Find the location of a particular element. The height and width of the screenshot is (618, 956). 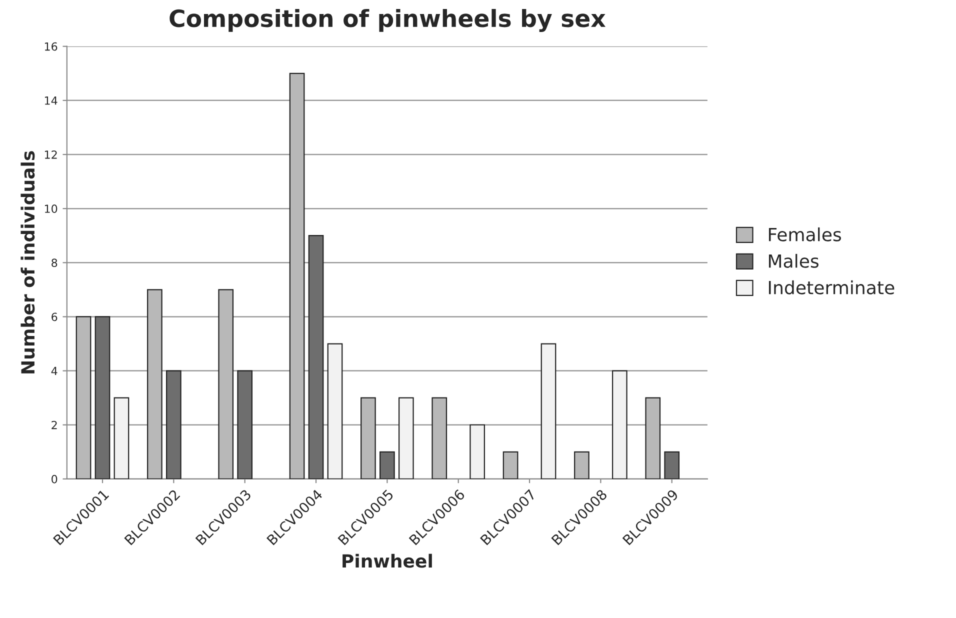

legend-label: Females is located at coordinates (804, 234).